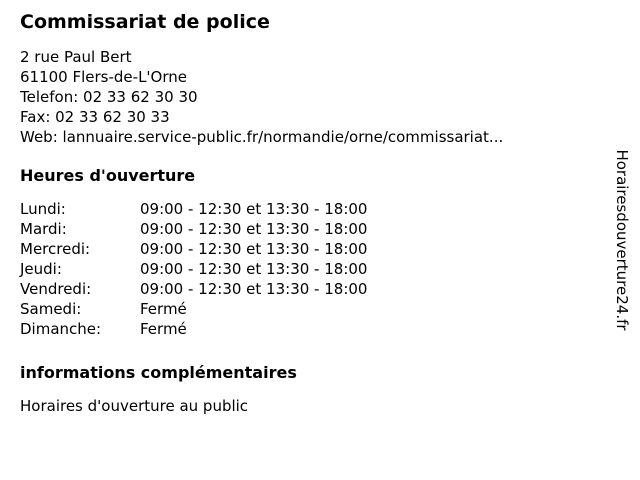  What do you see at coordinates (56, 289) in the screenshot?
I see `day-label: Vendredi:` at bounding box center [56, 289].